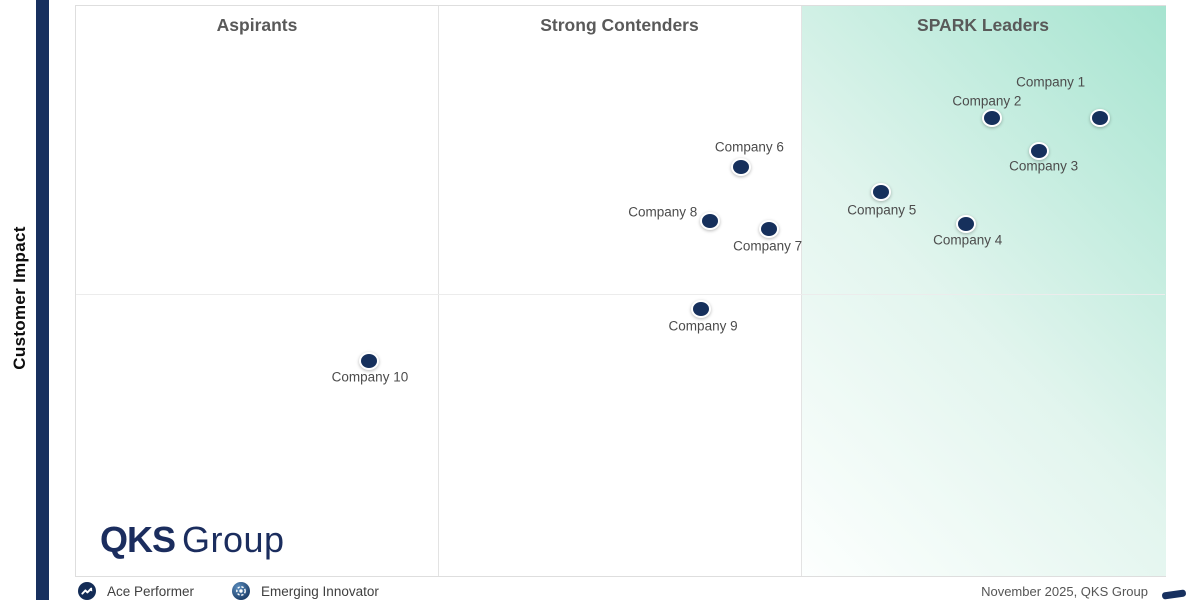 This screenshot has width=1200, height=600. What do you see at coordinates (987, 101) in the screenshot?
I see `data-point-label: Company 2` at bounding box center [987, 101].